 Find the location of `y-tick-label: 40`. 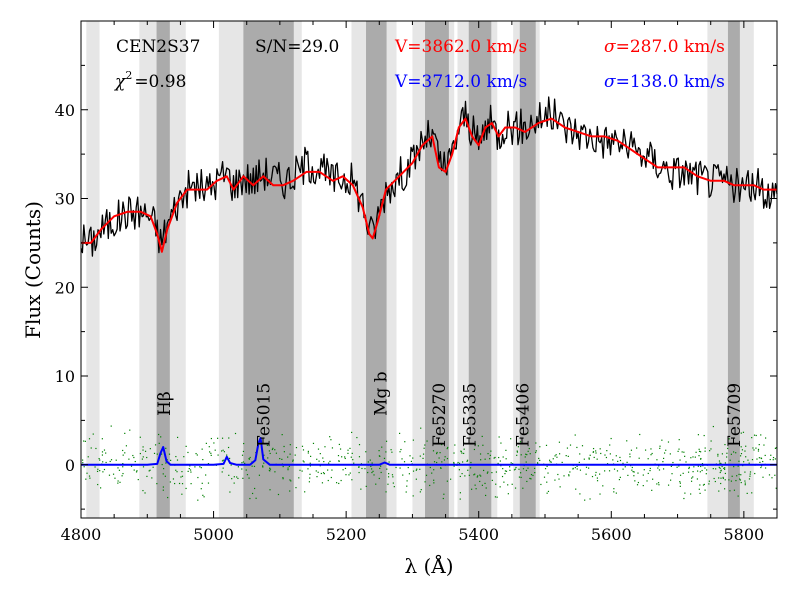

y-tick-label: 40 is located at coordinates (65, 110).